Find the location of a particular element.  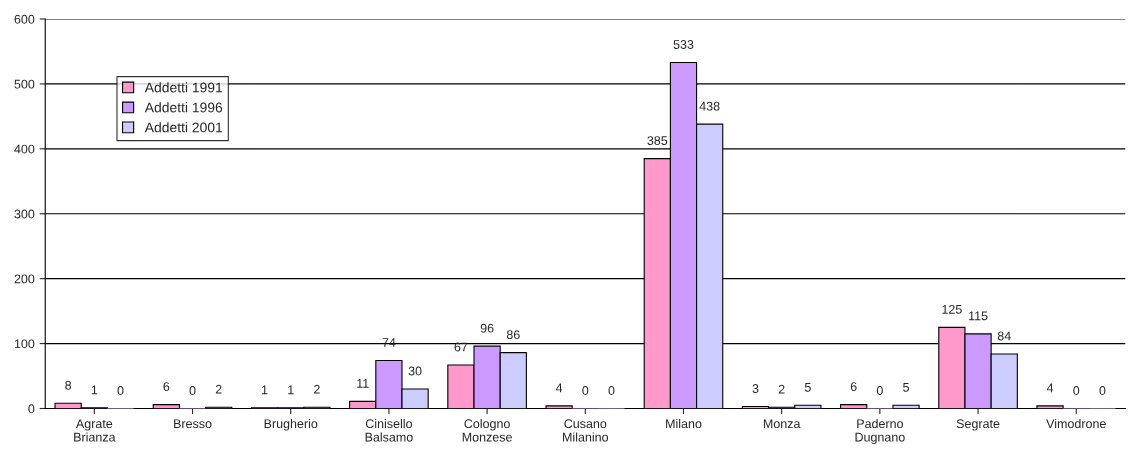

data-label: 385 is located at coordinates (657, 140).